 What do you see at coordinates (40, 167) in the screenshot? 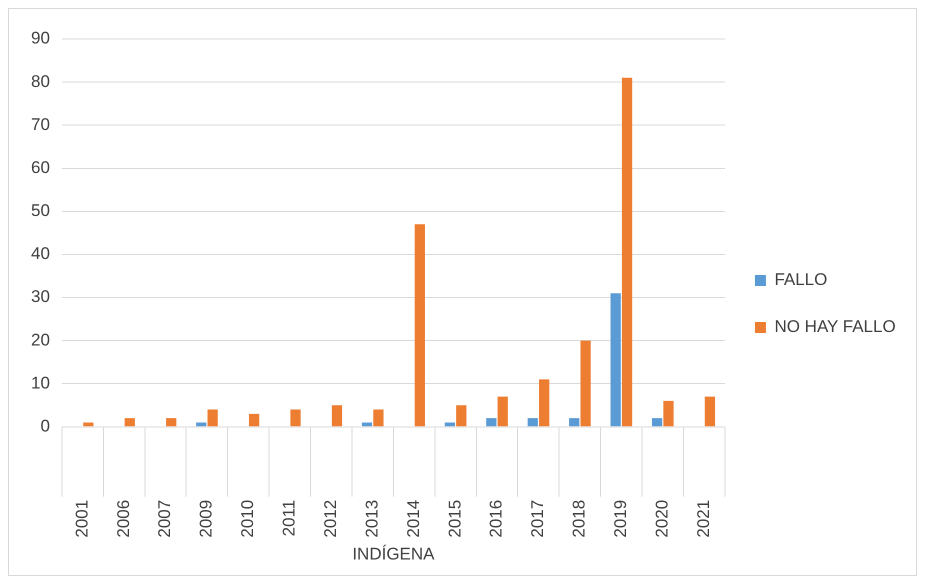
I see `y-tick-label: 60` at bounding box center [40, 167].